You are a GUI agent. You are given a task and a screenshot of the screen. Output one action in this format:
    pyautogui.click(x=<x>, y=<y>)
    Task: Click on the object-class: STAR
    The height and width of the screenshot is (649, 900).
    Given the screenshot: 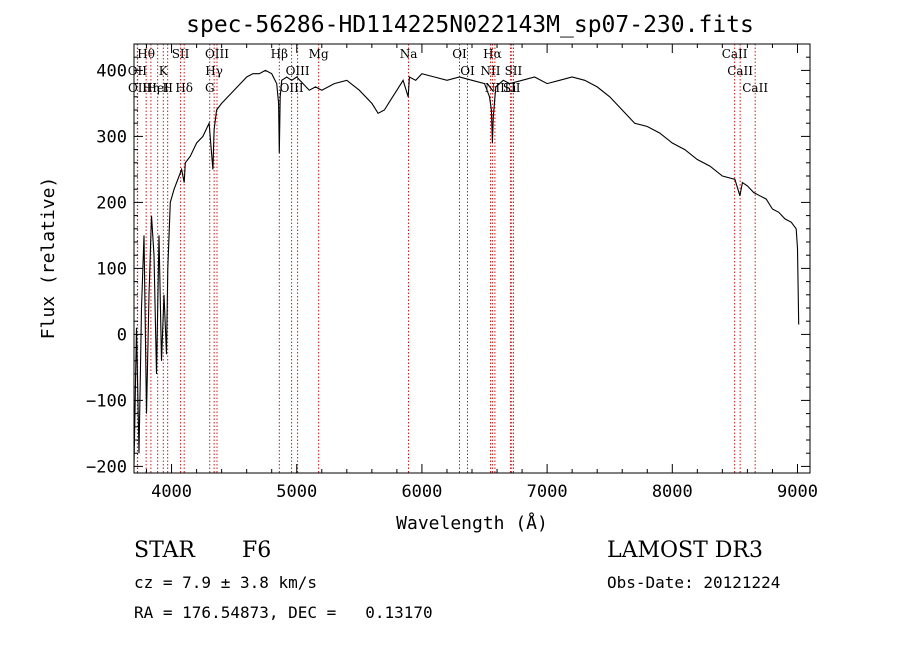 What is the action you would take?
    pyautogui.click(x=164, y=550)
    